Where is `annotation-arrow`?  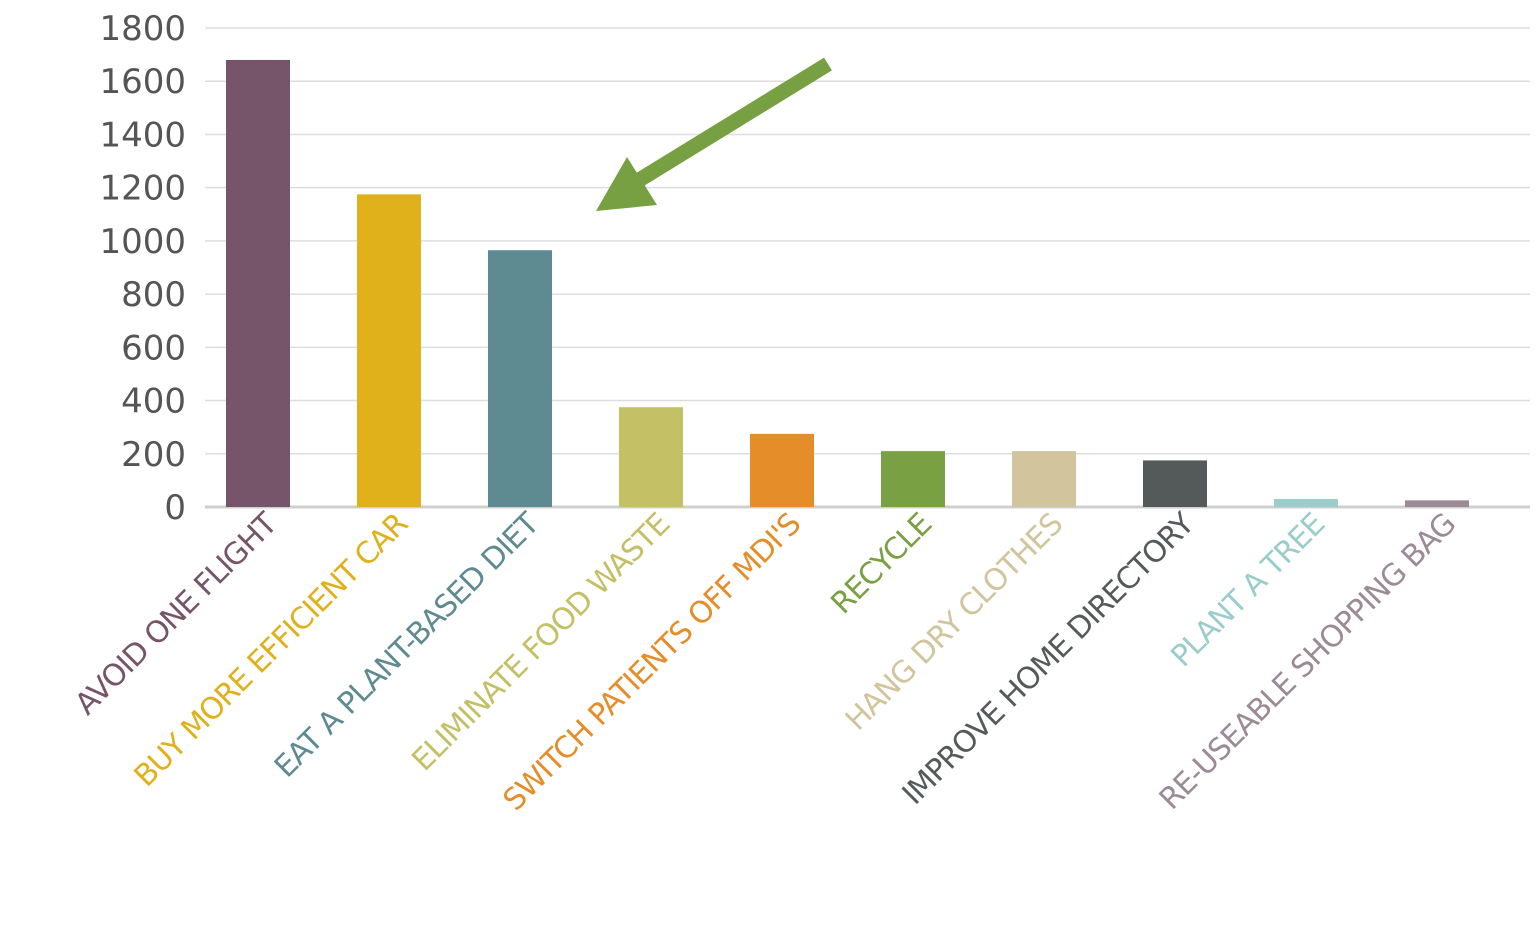
annotation-arrow is located at coordinates (714, 134).